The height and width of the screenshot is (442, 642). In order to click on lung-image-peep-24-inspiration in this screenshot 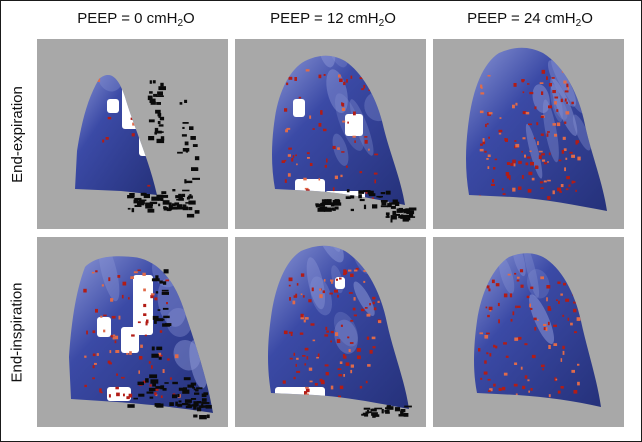, I will do `click(537, 330)`.